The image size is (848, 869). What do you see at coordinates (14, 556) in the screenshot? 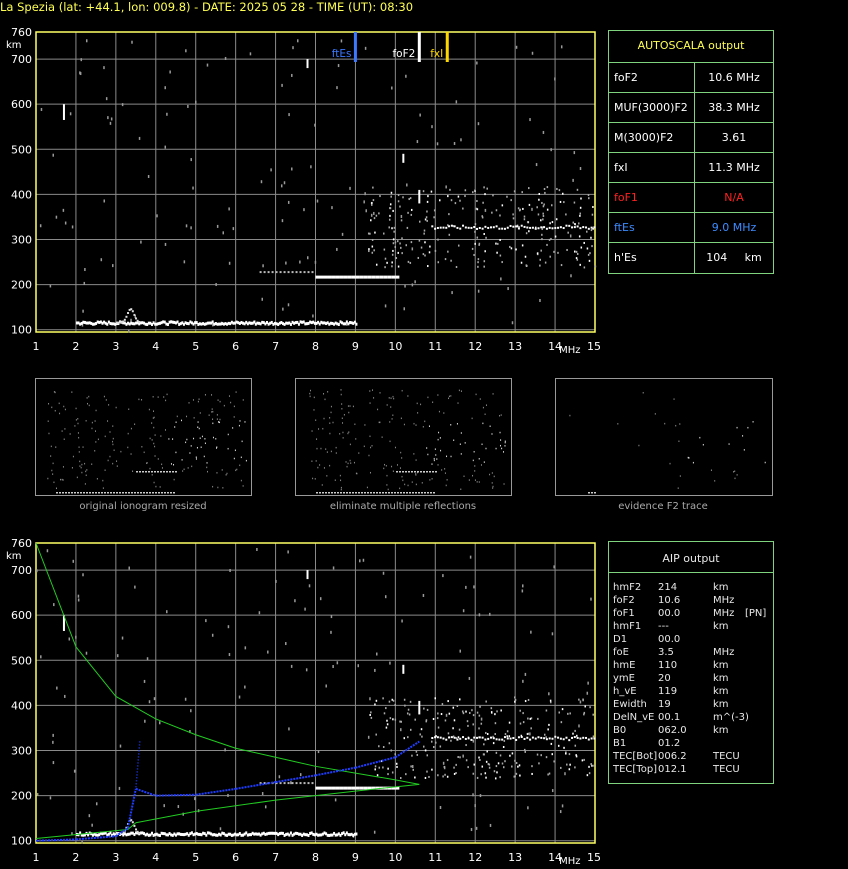
I see `y-axis-label: km` at bounding box center [14, 556].